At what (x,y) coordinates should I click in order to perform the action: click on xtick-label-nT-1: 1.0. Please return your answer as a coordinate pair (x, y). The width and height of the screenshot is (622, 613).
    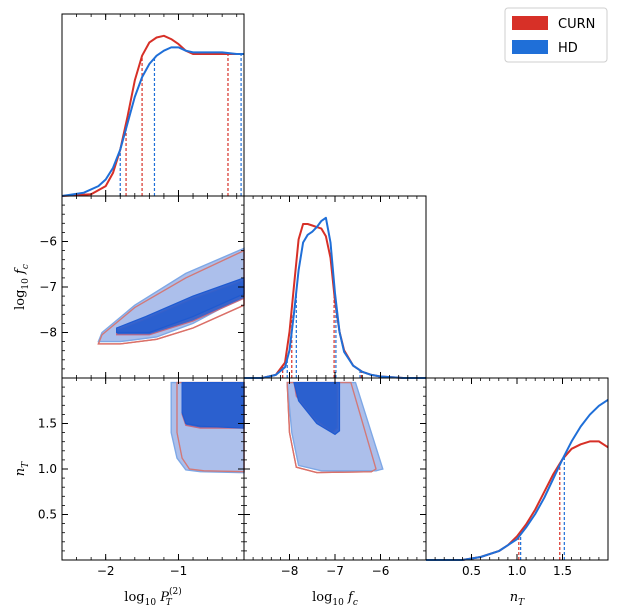
    Looking at the image, I should click on (516, 571).